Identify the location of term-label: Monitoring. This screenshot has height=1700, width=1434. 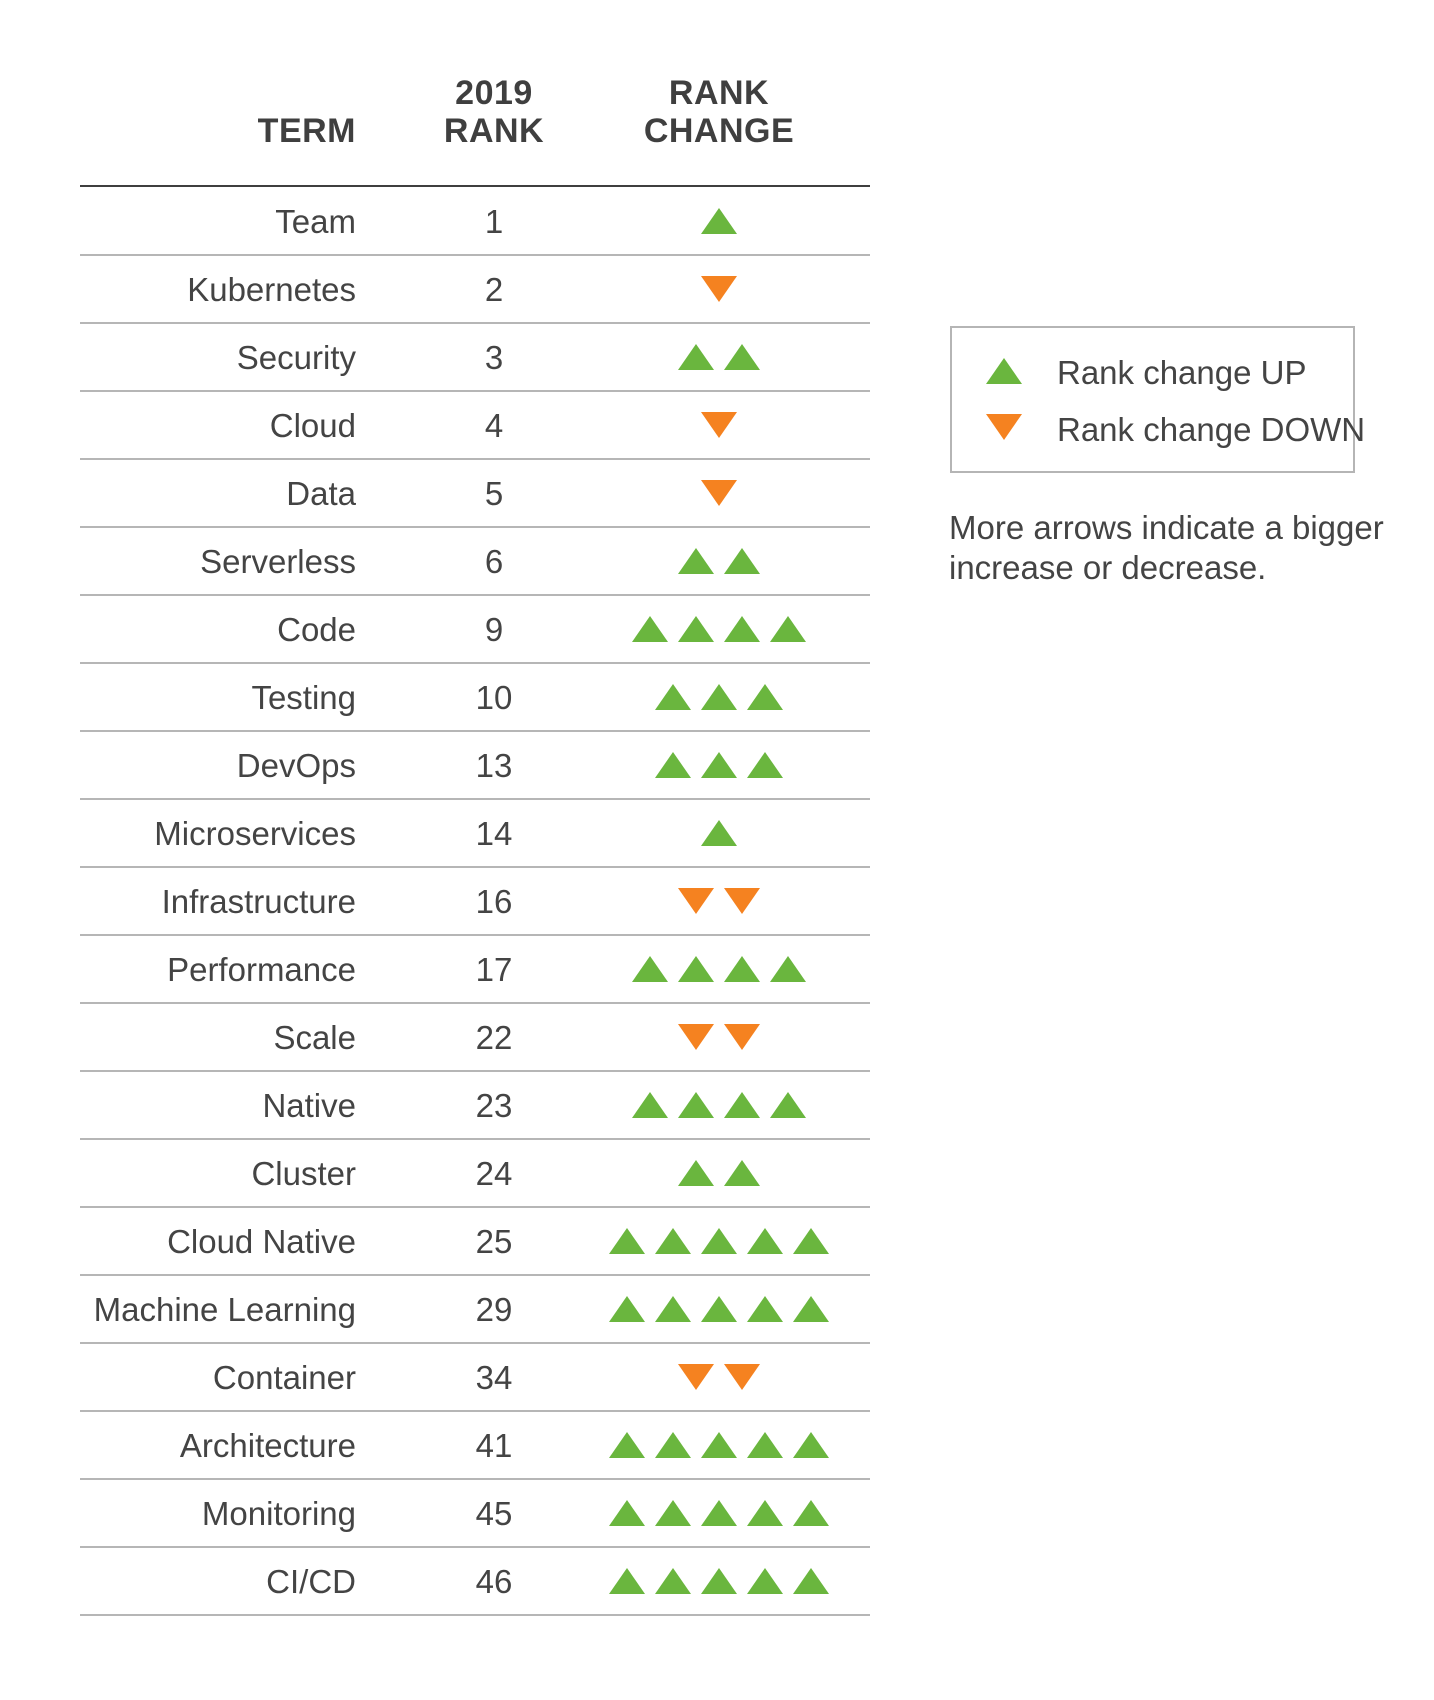
(279, 1513).